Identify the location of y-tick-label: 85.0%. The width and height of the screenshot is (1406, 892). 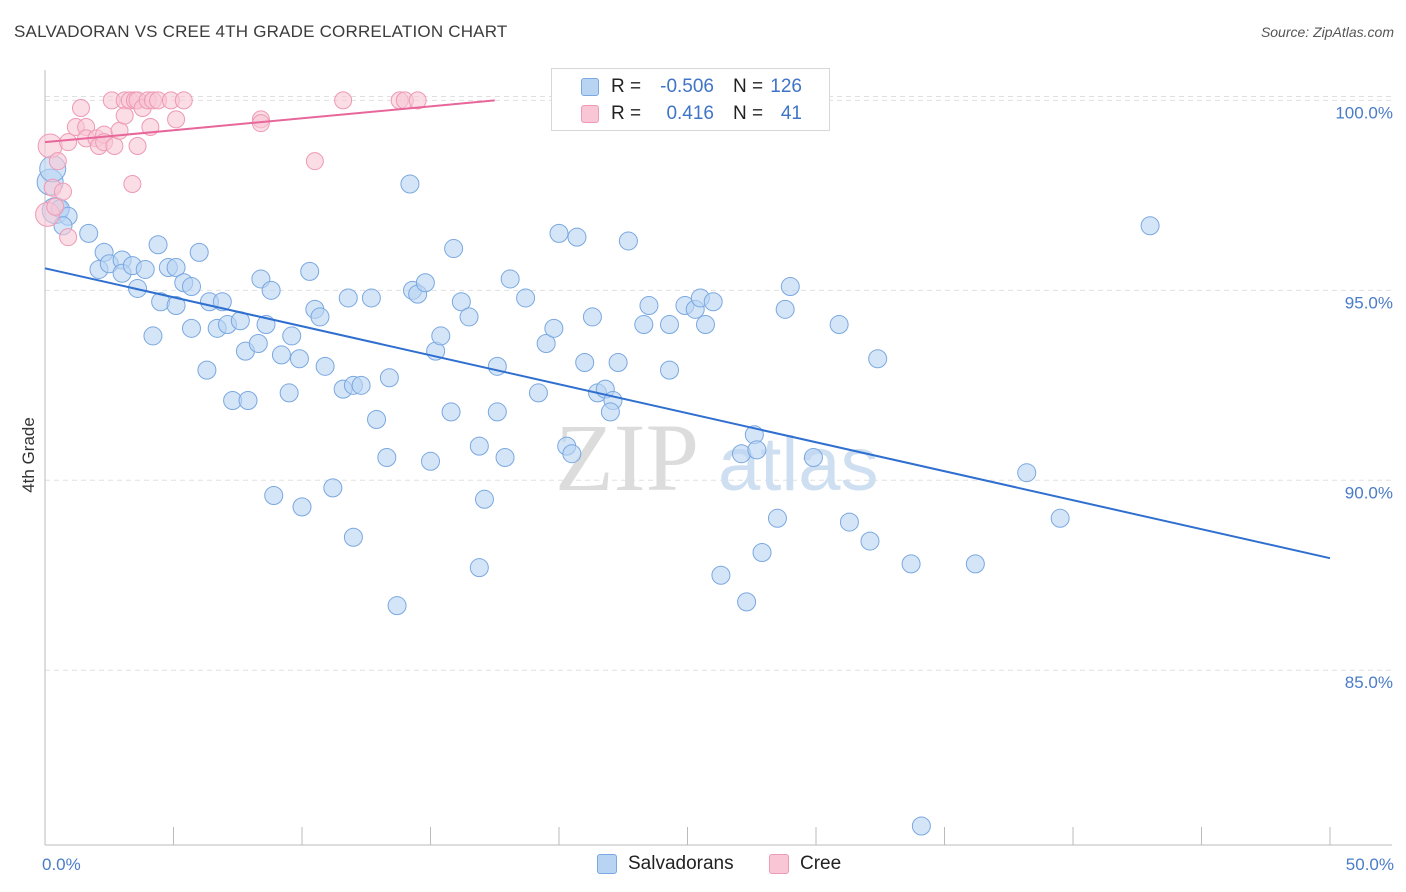
(1369, 682).